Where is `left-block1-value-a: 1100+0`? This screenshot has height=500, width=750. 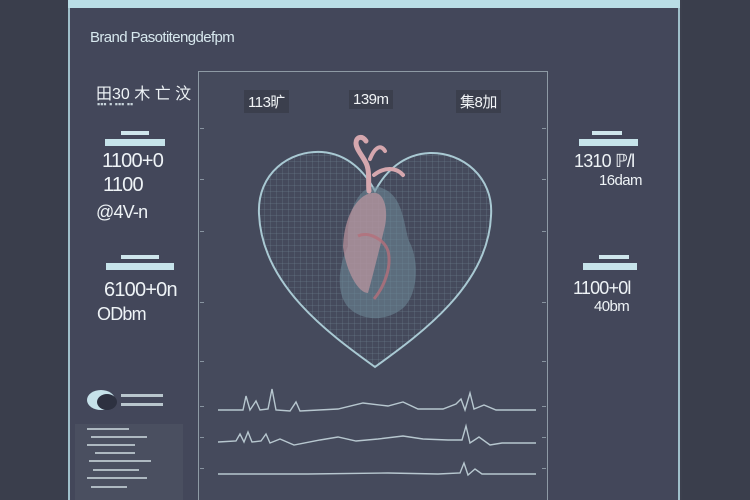
left-block1-value-a: 1100+0 is located at coordinates (133, 161).